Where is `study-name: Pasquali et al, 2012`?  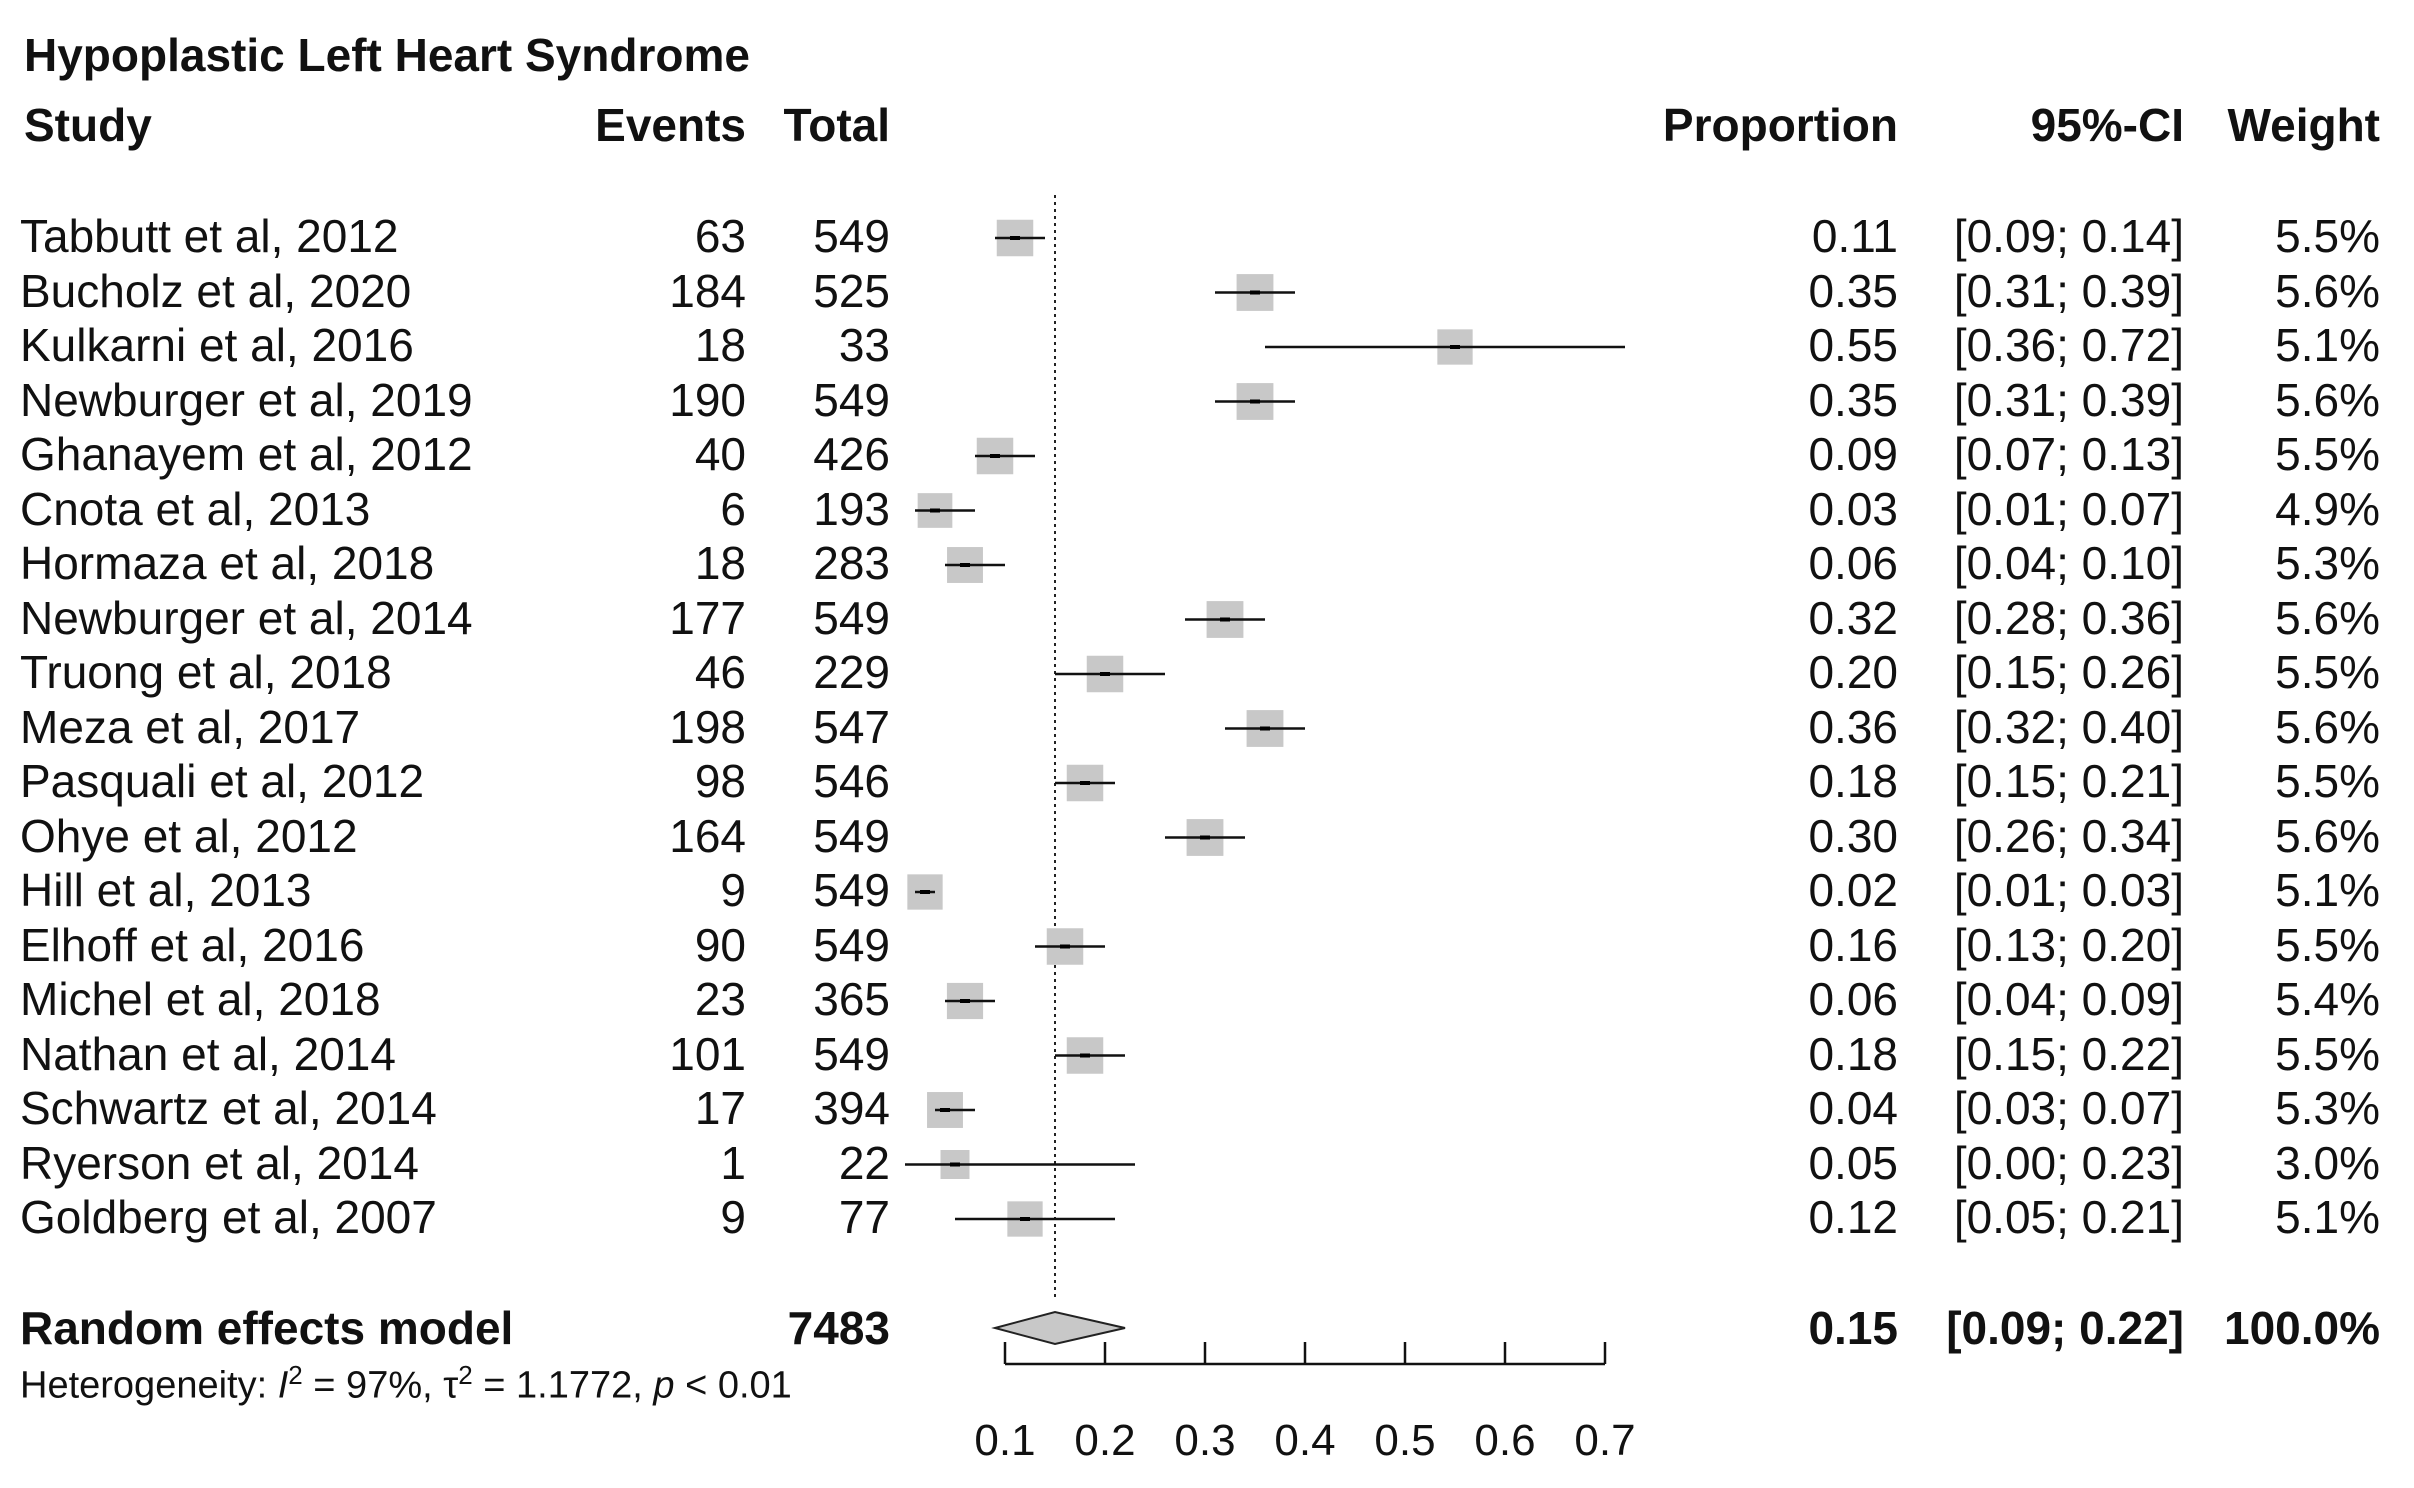 study-name: Pasquali et al, 2012 is located at coordinates (222, 781).